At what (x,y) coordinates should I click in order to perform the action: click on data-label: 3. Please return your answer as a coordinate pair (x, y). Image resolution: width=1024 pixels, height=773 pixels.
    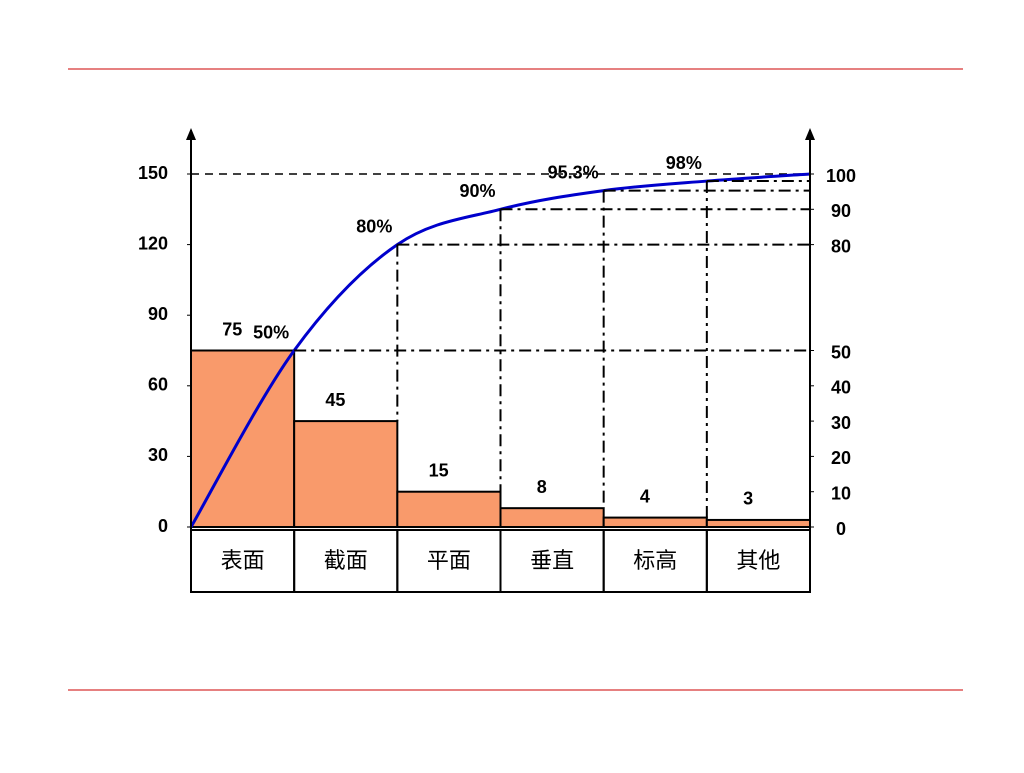
    Looking at the image, I should click on (748, 499).